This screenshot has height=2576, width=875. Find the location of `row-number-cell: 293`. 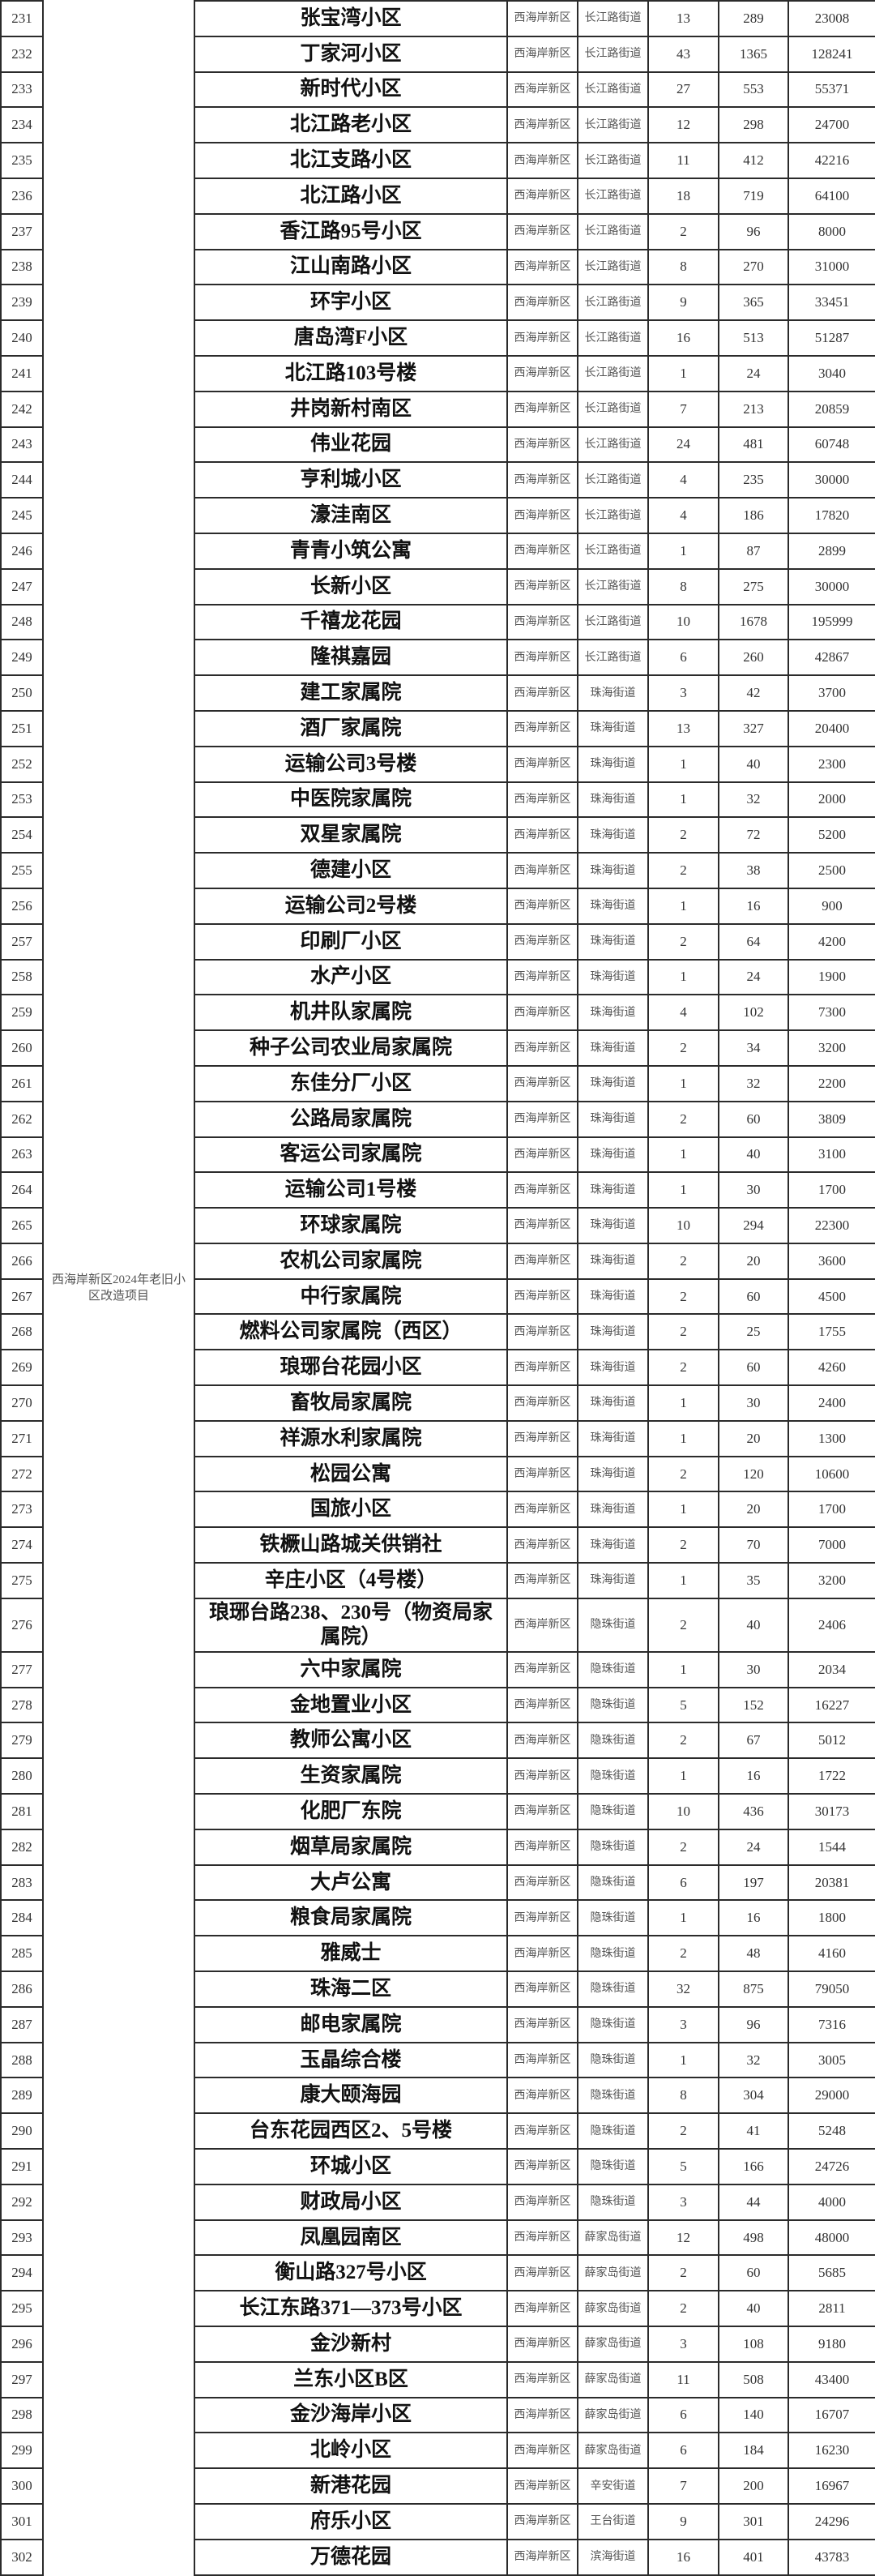

row-number-cell: 293 is located at coordinates (22, 2238).